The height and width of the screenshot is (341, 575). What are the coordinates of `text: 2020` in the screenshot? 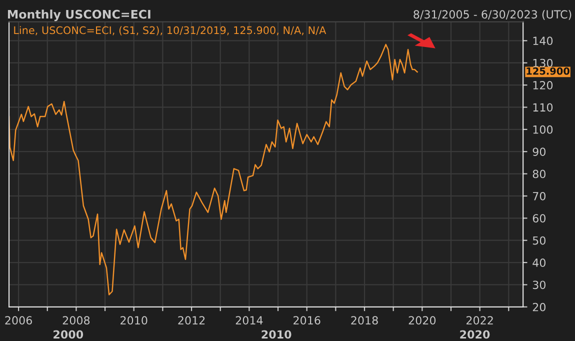 It's located at (475, 334).